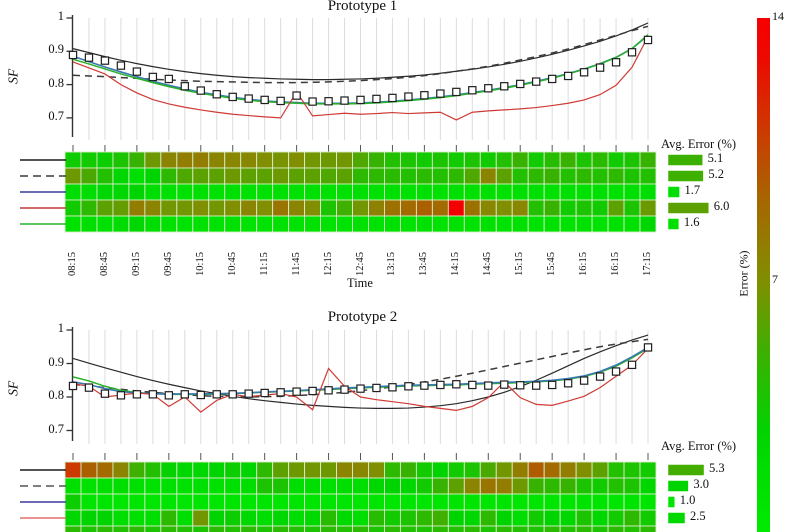  I want to click on y-tick-label: 0.7, so click(56, 115).